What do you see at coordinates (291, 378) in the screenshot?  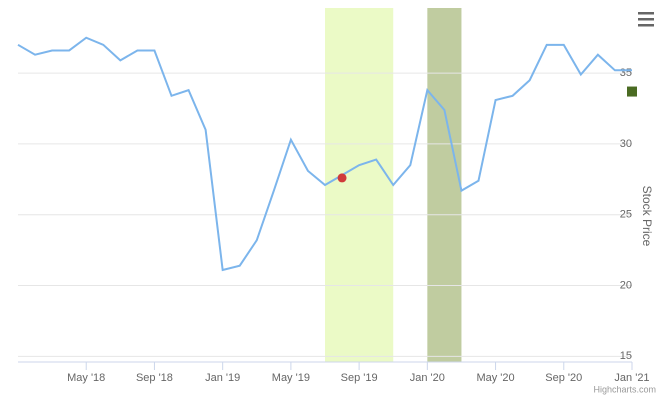 I see `x-tick-label: May '19` at bounding box center [291, 378].